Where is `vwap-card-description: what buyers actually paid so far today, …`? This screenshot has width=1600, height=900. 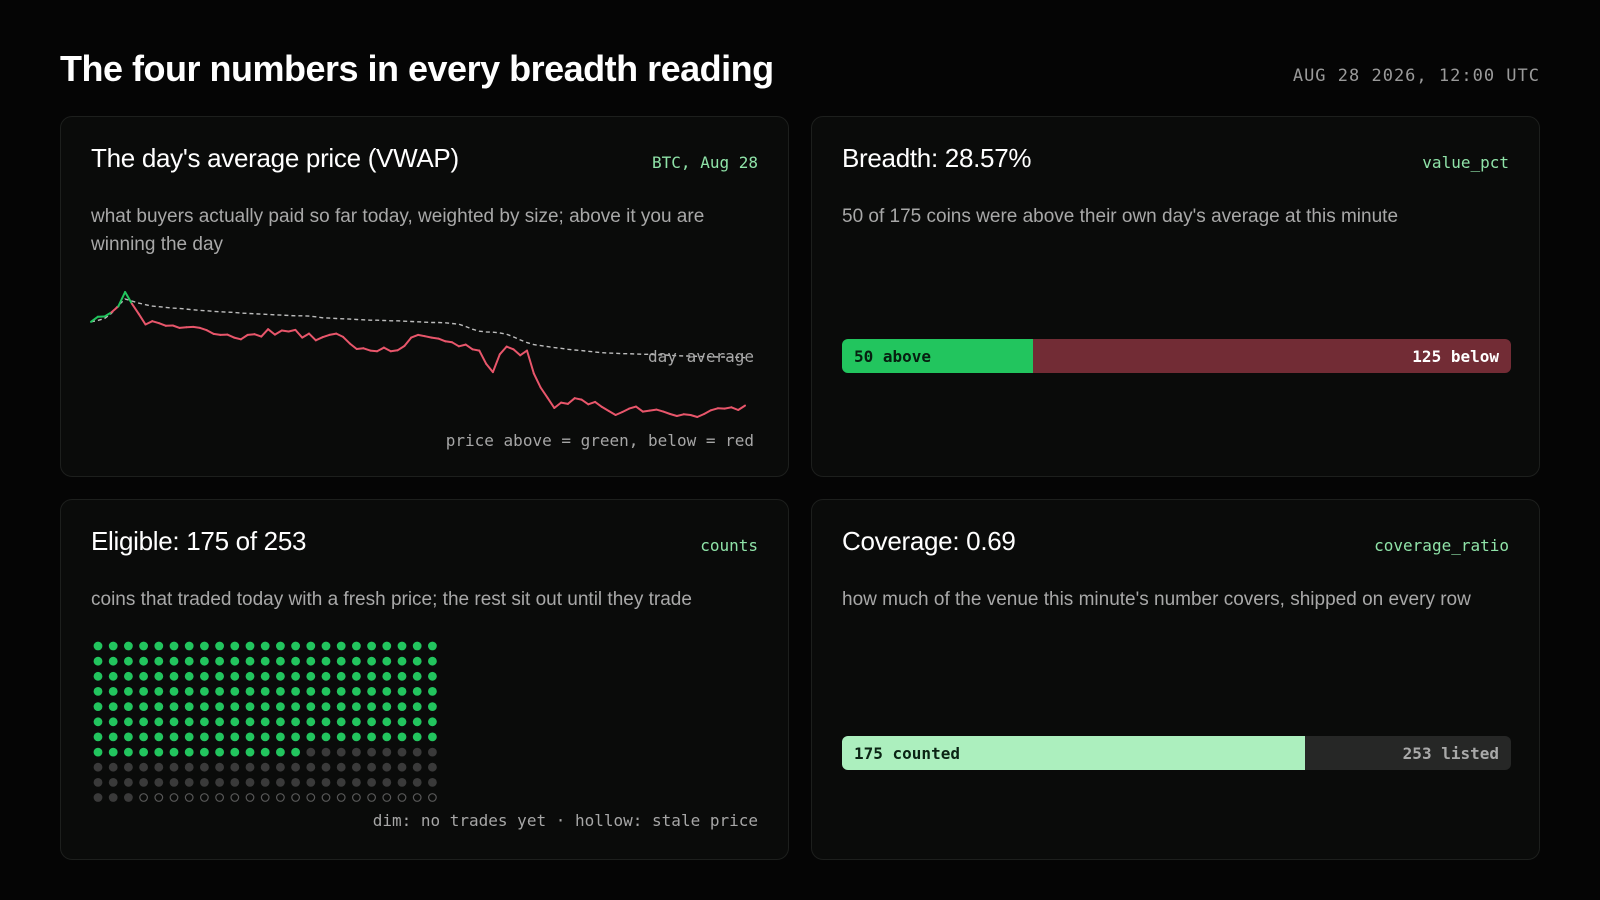
vwap-card-description: what buyers actually paid so far today, … is located at coordinates (398, 230).